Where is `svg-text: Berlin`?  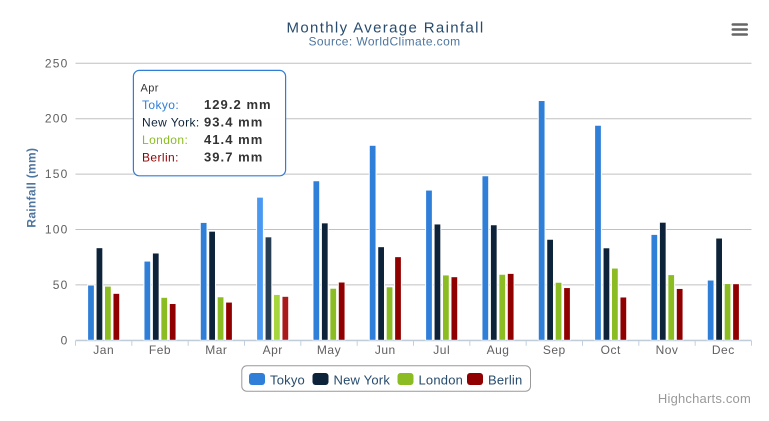 svg-text: Berlin is located at coordinates (505, 380).